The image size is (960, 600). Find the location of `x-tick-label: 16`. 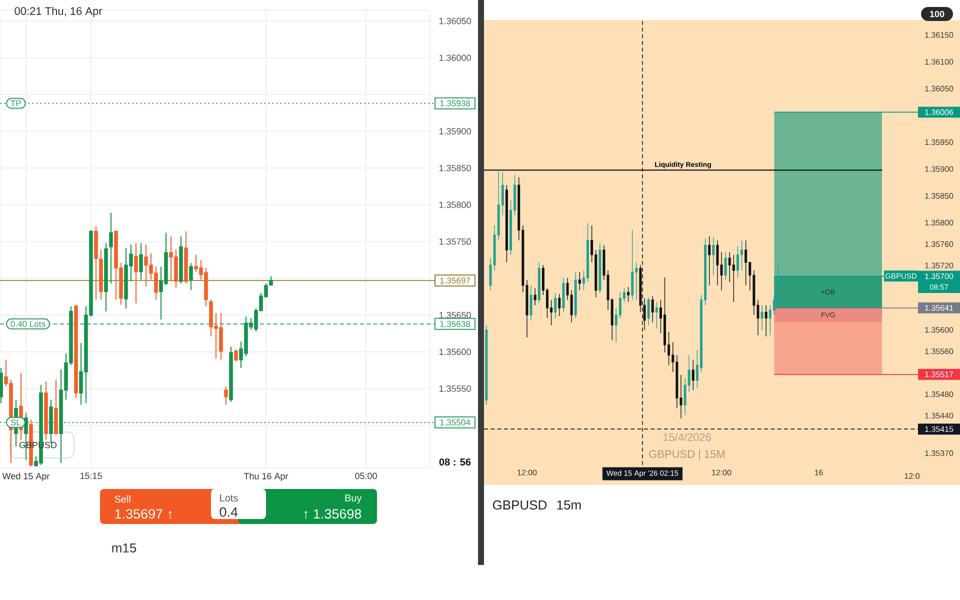

x-tick-label: 16 is located at coordinates (818, 473).